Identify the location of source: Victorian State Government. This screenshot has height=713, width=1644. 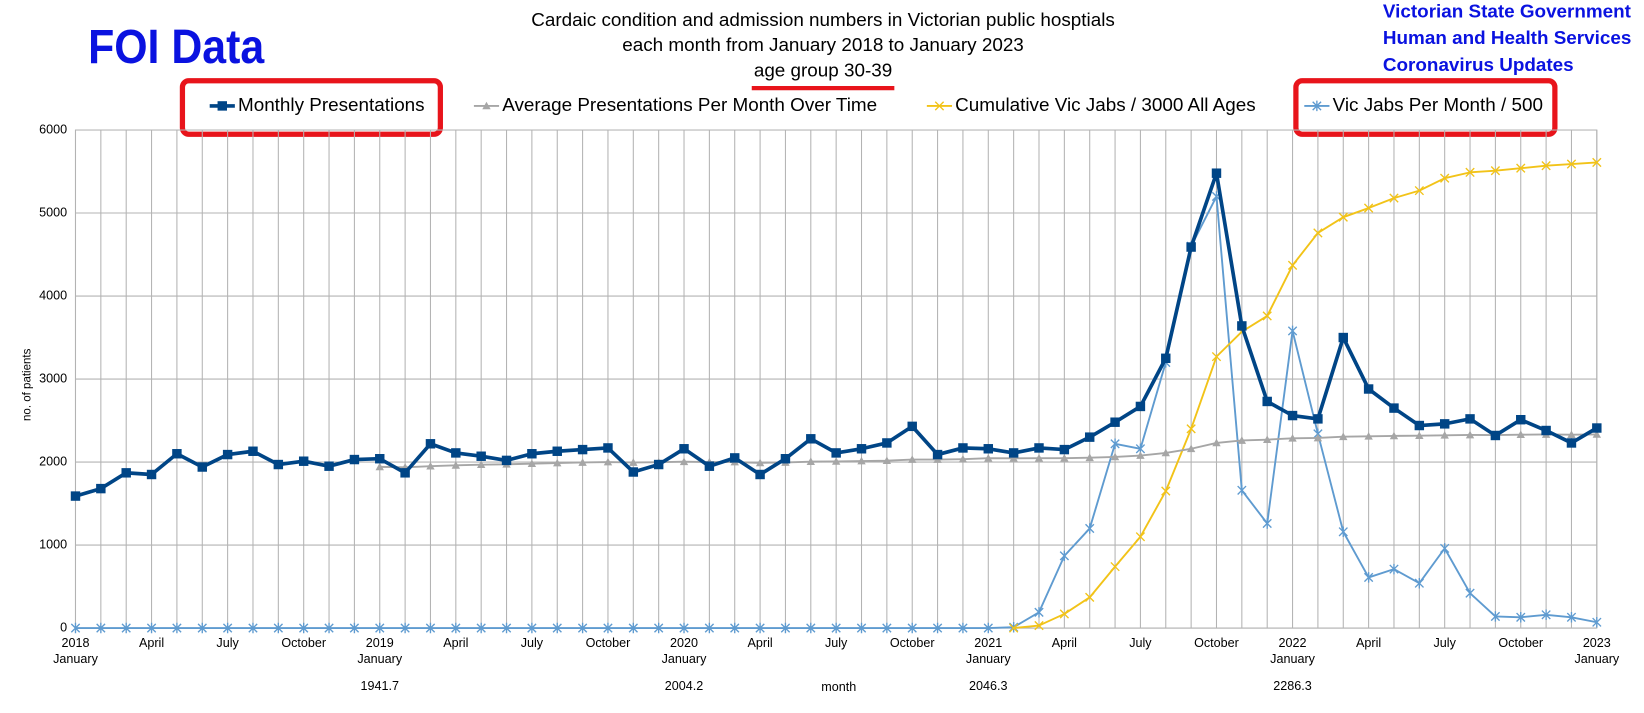
(1507, 11).